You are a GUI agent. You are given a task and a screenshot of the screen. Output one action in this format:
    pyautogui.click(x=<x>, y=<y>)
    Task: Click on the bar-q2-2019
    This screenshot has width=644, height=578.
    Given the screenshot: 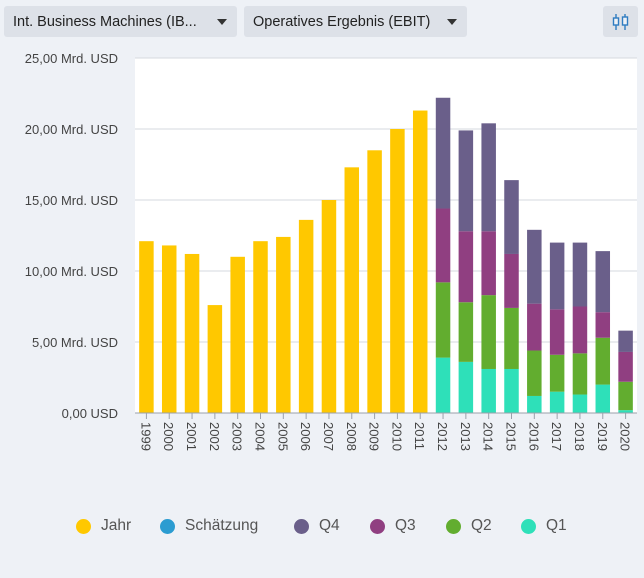 What is the action you would take?
    pyautogui.click(x=603, y=361)
    